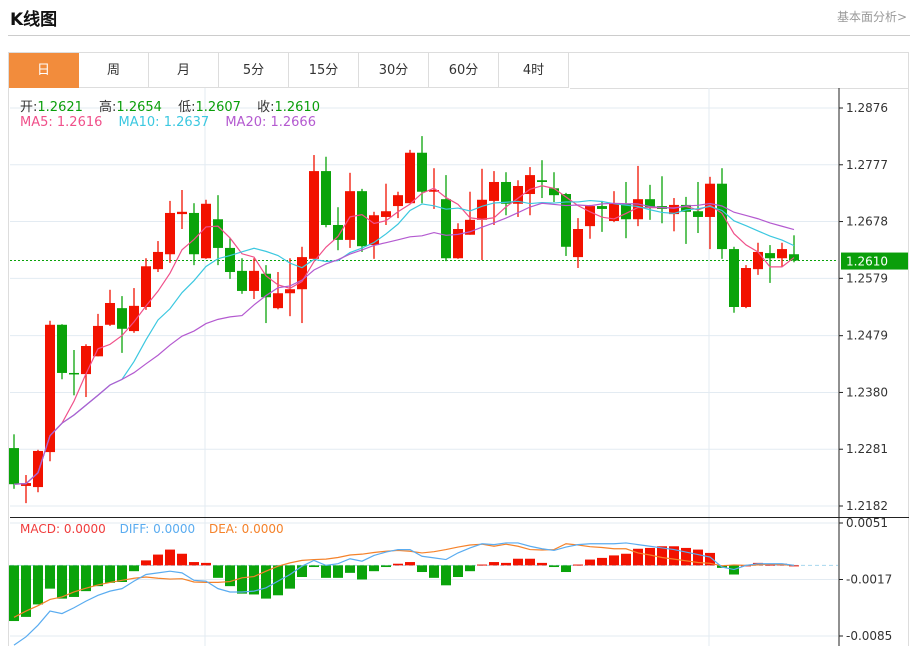  What do you see at coordinates (297, 107) in the screenshot?
I see `close-value: 1.2610` at bounding box center [297, 107].